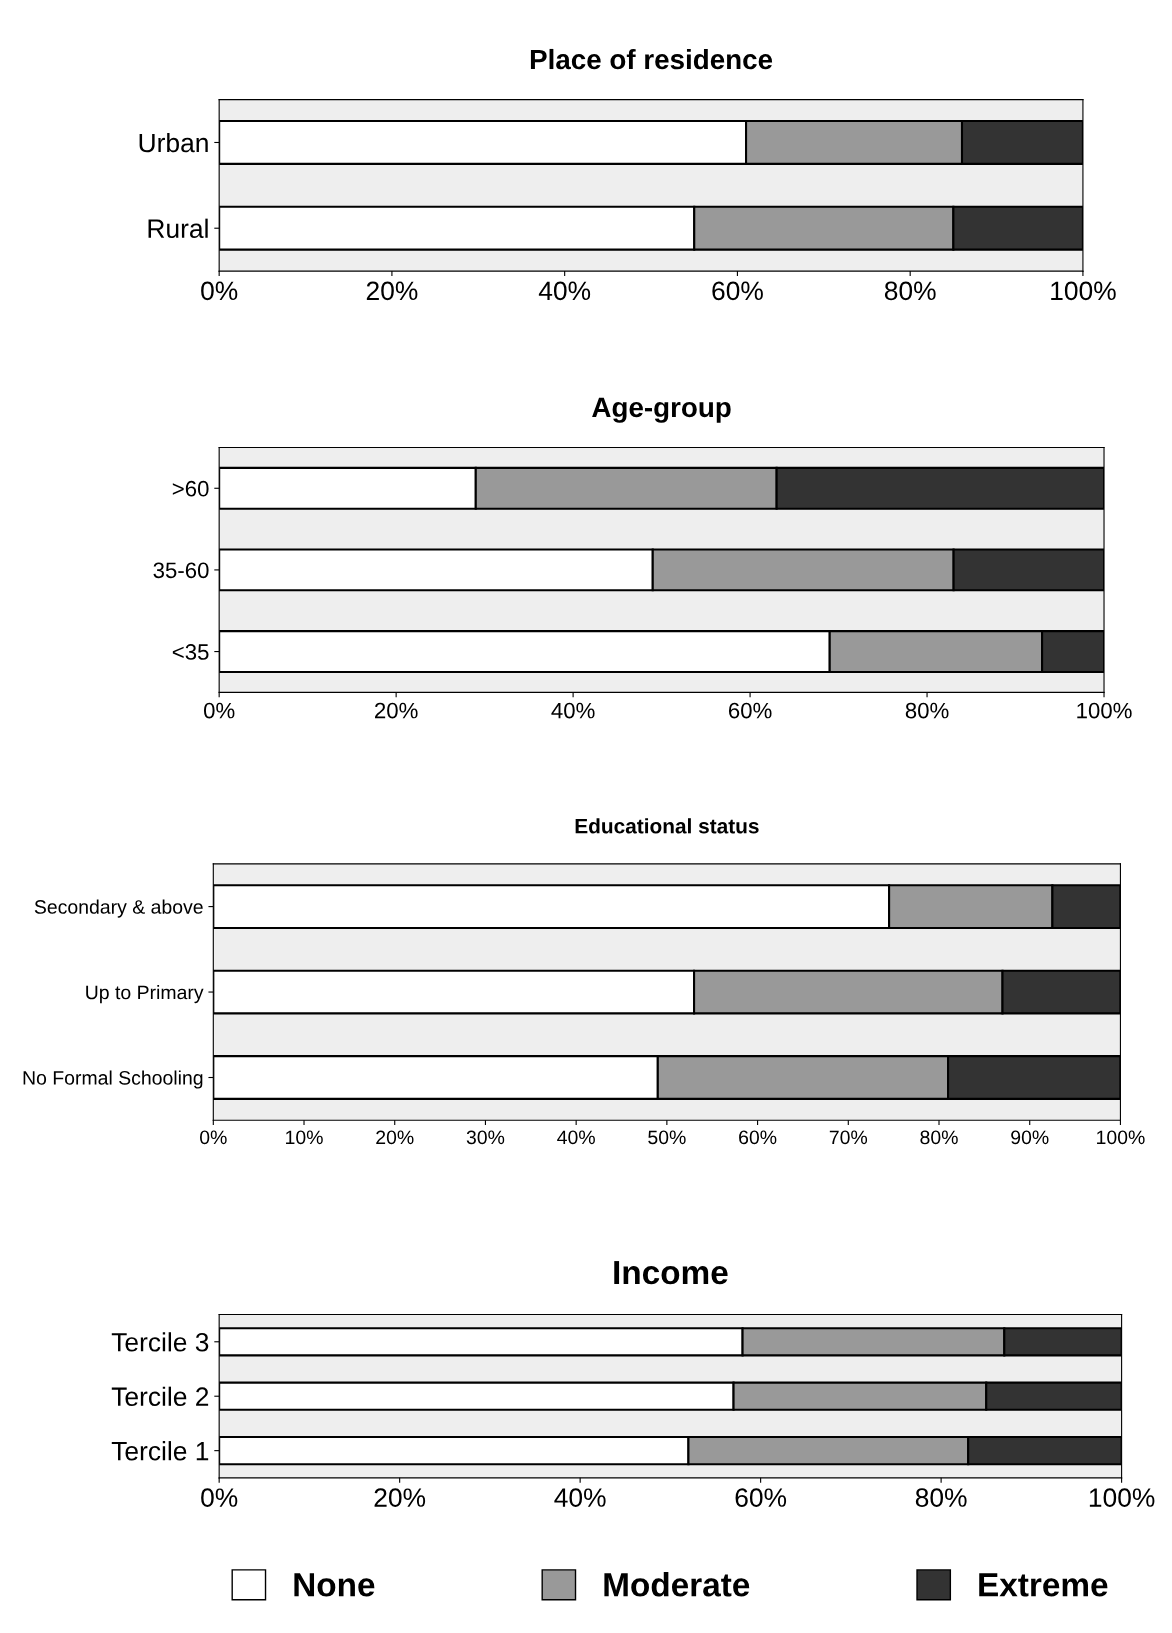  Describe the element at coordinates (848, 1137) in the screenshot. I see `x-tick-label: 70%` at that location.